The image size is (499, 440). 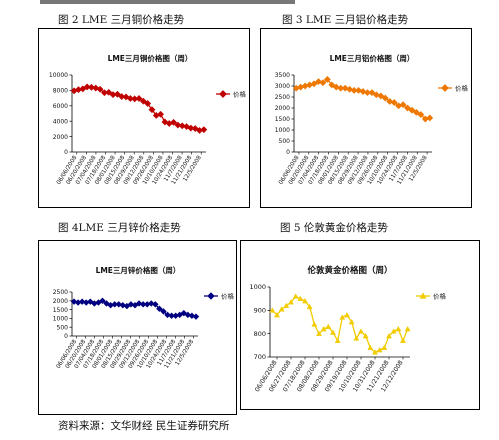 What do you see at coordinates (260, 357) in the screenshot?
I see `y-tick-label: 700` at bounding box center [260, 357].